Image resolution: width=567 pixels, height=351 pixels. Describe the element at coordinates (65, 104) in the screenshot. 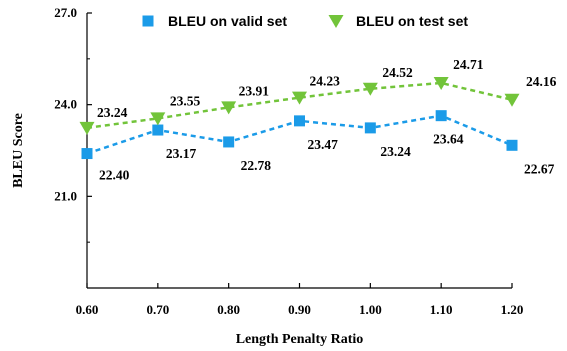

I see `y-tick-label: 24.0` at that location.